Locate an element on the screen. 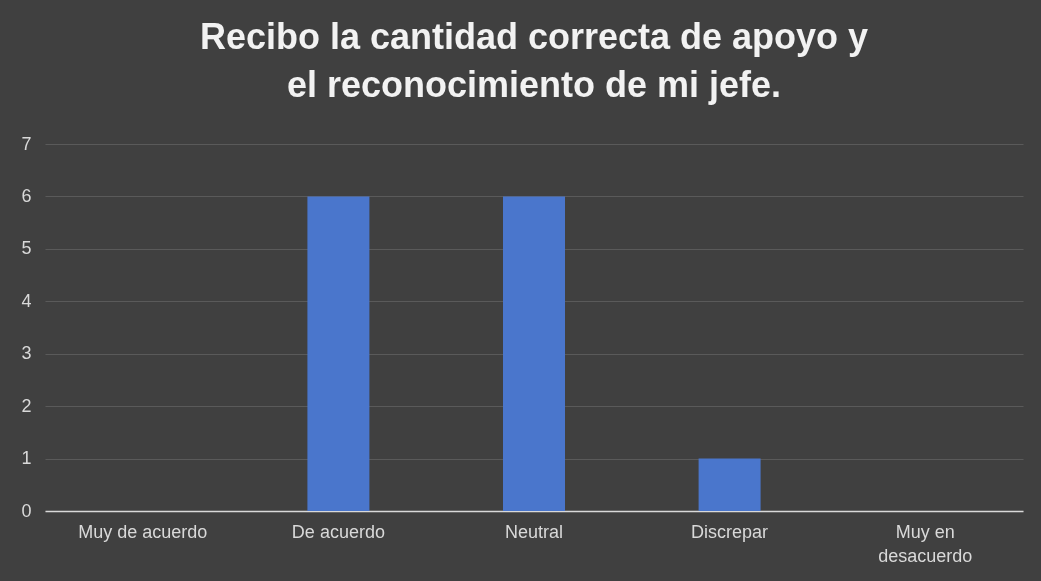  y-tick-label: 7 is located at coordinates (26, 143).